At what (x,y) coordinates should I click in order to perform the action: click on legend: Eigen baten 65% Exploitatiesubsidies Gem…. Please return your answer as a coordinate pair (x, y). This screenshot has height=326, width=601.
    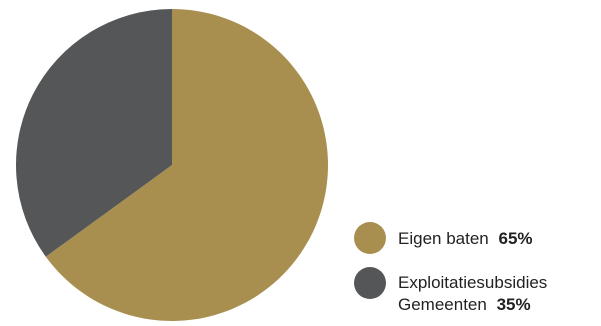
    Looking at the image, I should click on (450, 268).